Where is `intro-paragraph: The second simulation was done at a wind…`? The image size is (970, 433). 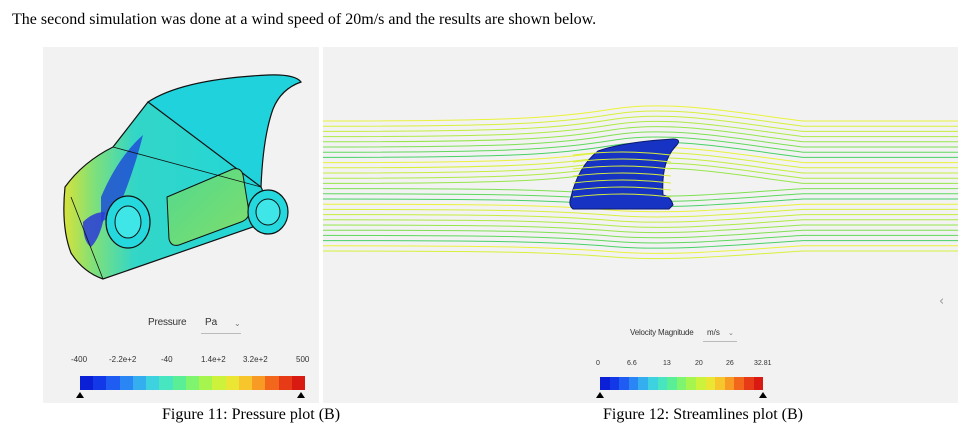
intro-paragraph: The second simulation was done at a wind… is located at coordinates (304, 19).